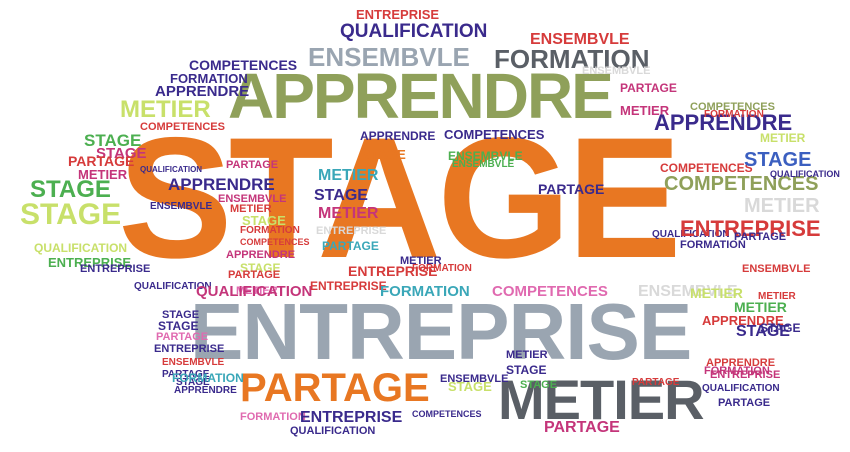  Describe the element at coordinates (616, 71) in the screenshot. I see `word-ensembvle-right: ENSEMBVLE` at that location.